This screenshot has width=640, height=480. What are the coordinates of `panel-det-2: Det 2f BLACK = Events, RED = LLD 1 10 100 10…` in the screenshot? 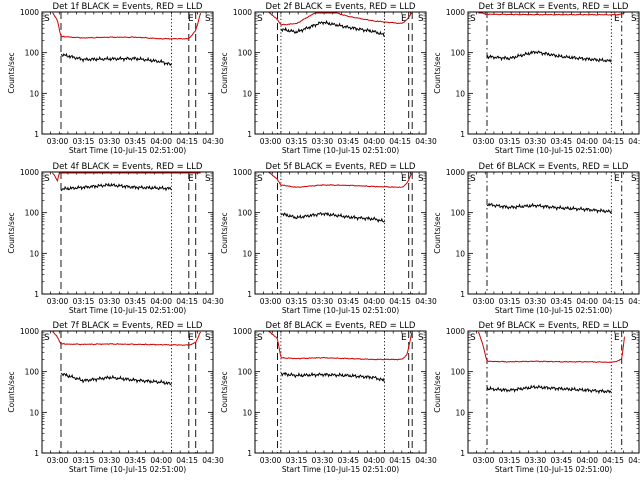 It's located at (328, 78).